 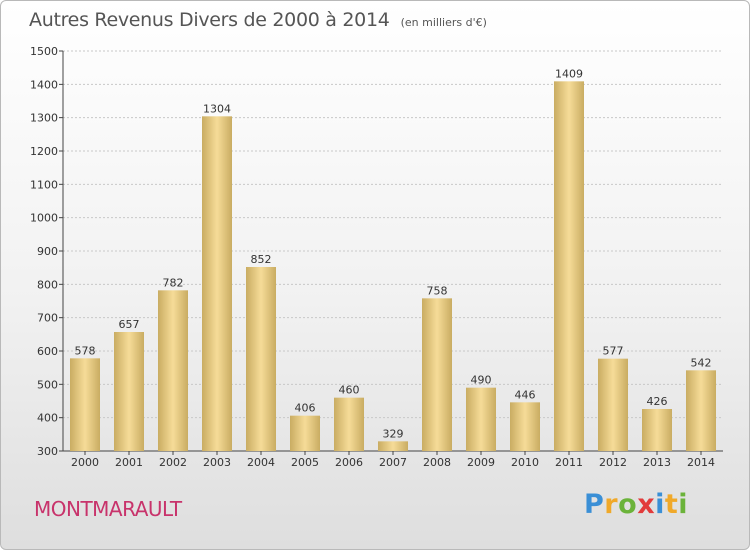 What do you see at coordinates (47, 384) in the screenshot?
I see `y-tick-label: 500` at bounding box center [47, 384].